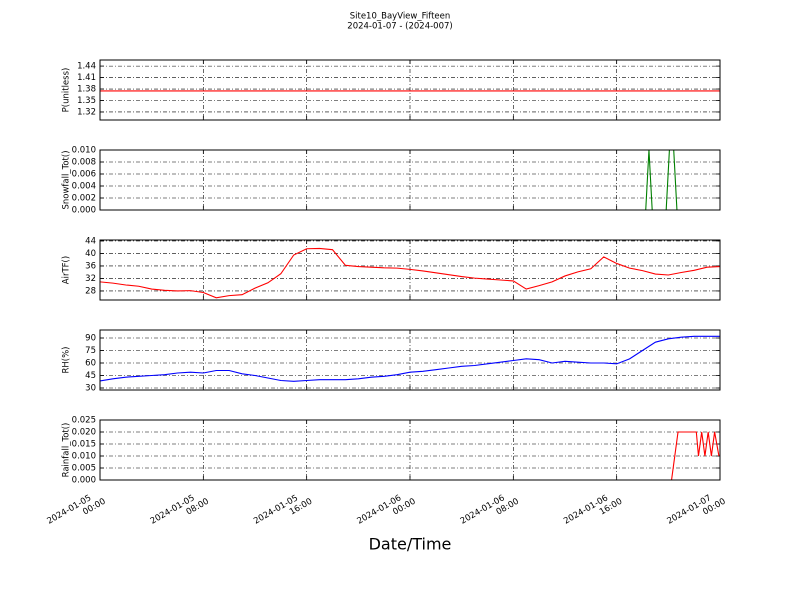  What do you see at coordinates (84, 175) in the screenshot?
I see `y-tick-label: 0.006` at bounding box center [84, 175].